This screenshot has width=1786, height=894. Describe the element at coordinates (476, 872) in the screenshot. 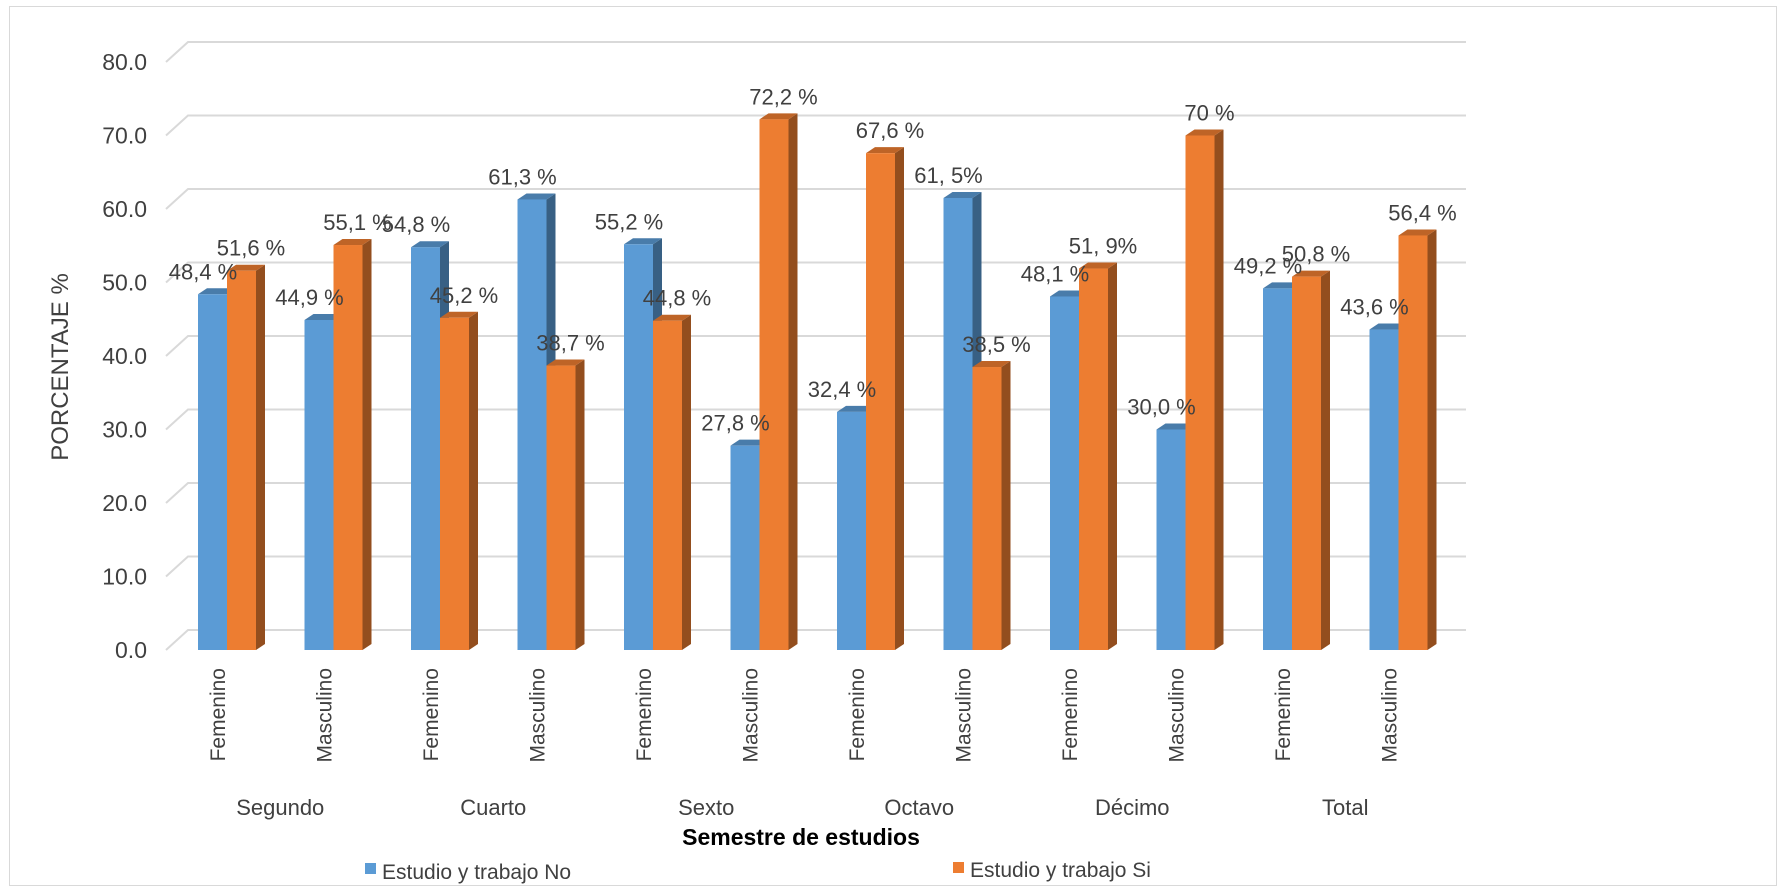

I see `legend-label-no: Estudio y trabajo No` at that location.